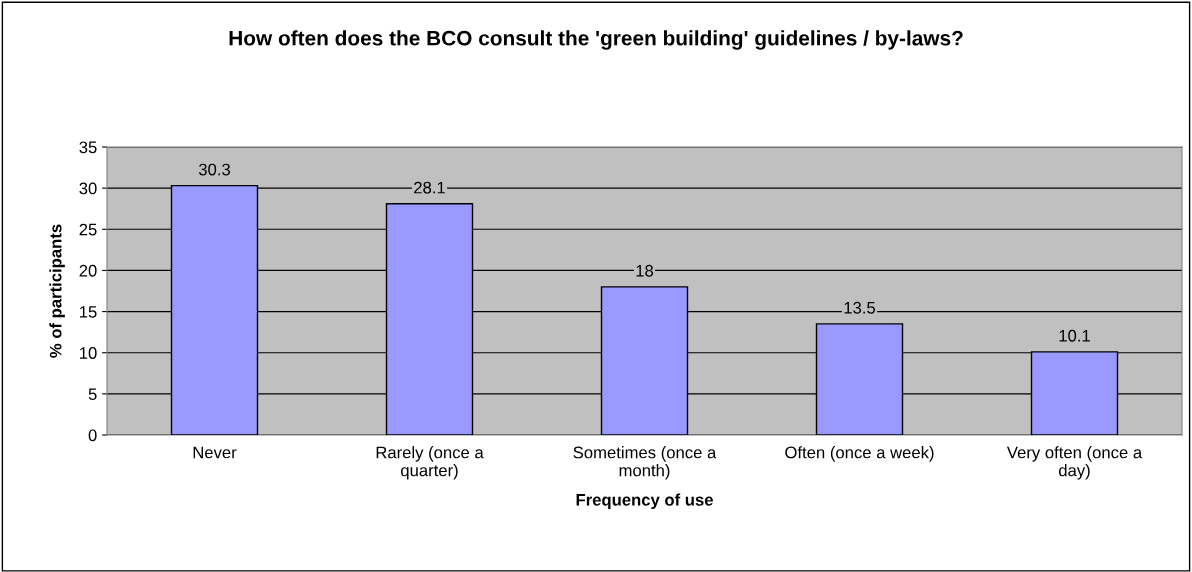 The height and width of the screenshot is (572, 1192). What do you see at coordinates (88, 188) in the screenshot?
I see `y-tick-label: 30` at bounding box center [88, 188].